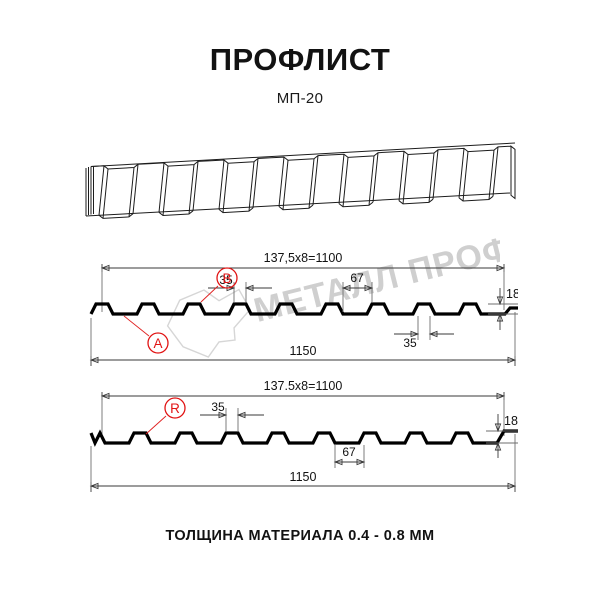  I want to click on dim-flat-width-bottom-label: 67, so click(349, 452).